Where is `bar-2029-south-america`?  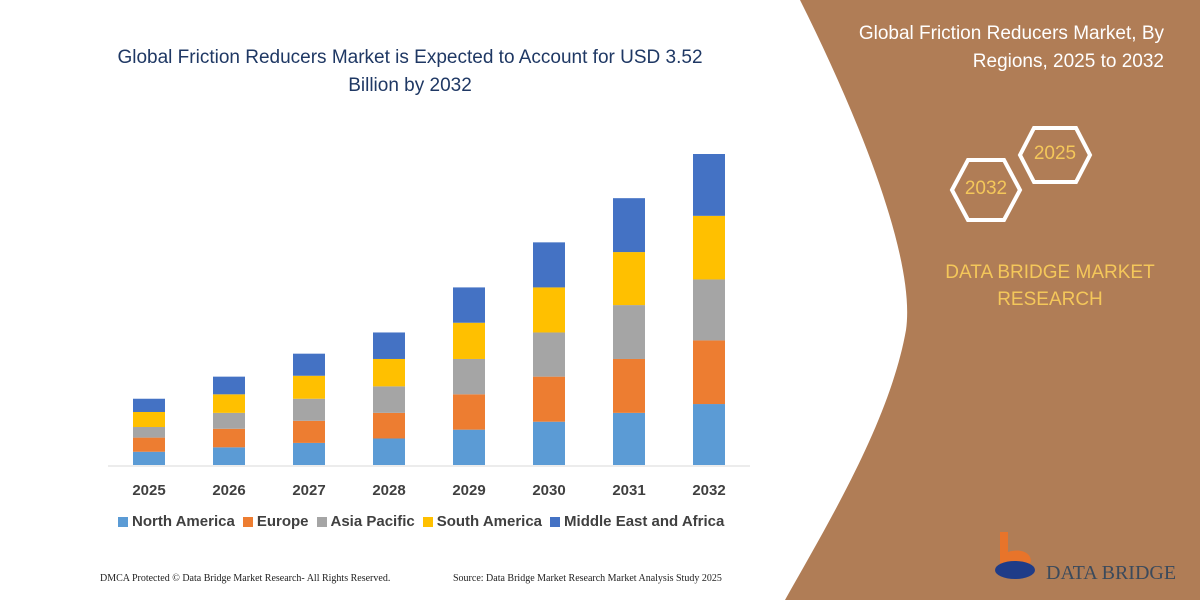 bar-2029-south-america is located at coordinates (469, 340).